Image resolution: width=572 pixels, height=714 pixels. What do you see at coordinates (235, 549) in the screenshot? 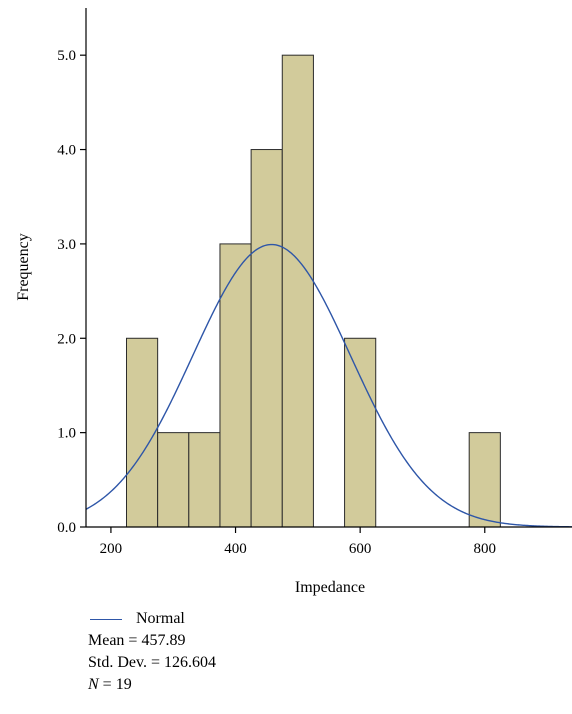
I see `x-tick-label: 400` at bounding box center [235, 549].